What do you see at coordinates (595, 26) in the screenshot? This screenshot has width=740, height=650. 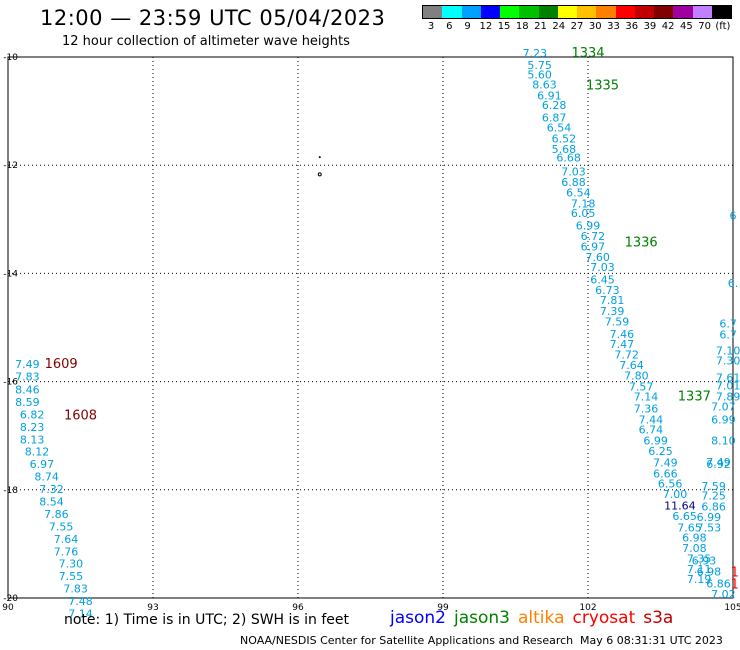 I see `scale-label: 30` at bounding box center [595, 26].